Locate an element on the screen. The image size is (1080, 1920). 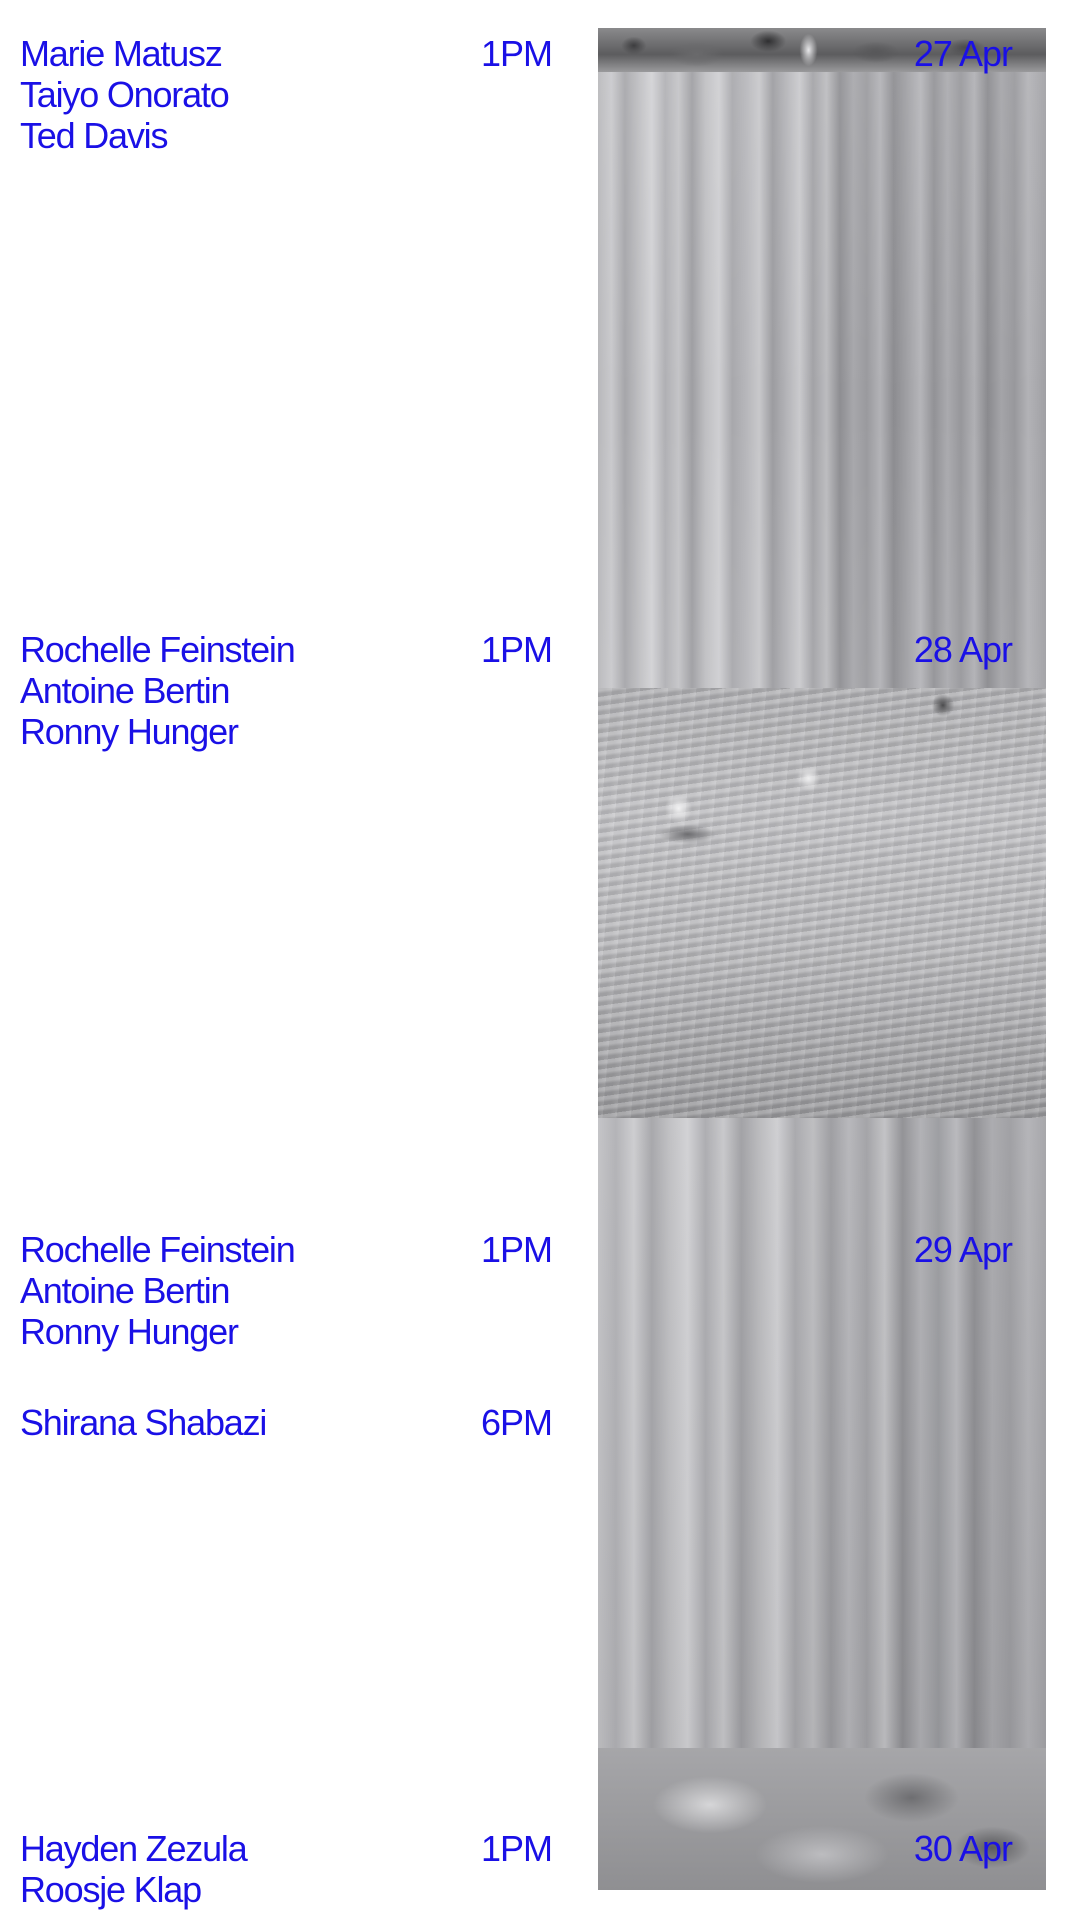
speaker-name: Taiyo Onorato is located at coordinates (125, 94).